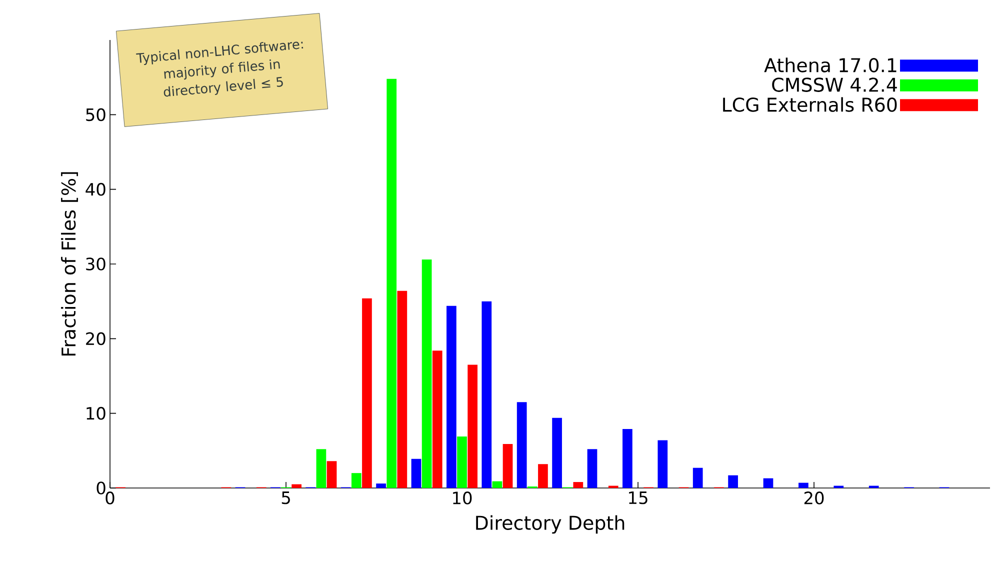  I want to click on x-tick-label: 0, so click(110, 498).